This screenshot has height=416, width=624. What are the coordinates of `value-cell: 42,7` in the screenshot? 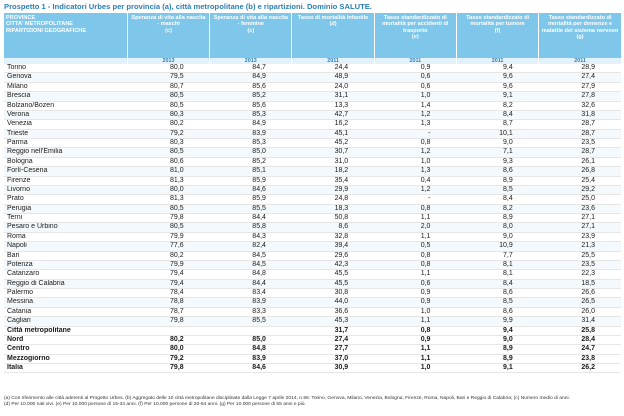 It's located at (333, 115).